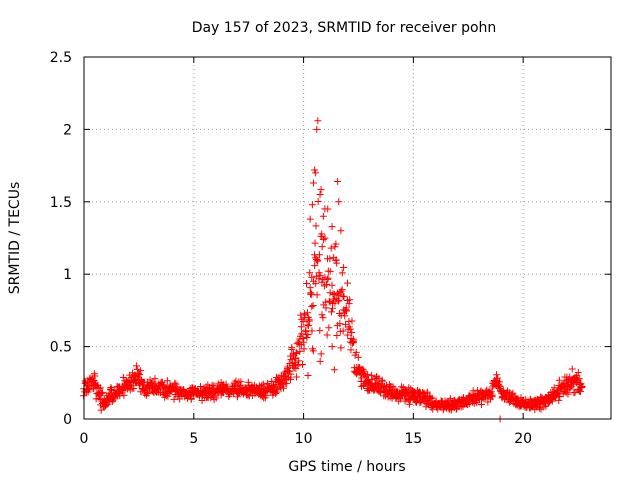 This screenshot has width=640, height=484. Describe the element at coordinates (67, 275) in the screenshot. I see `y-tick-label: 1` at that location.